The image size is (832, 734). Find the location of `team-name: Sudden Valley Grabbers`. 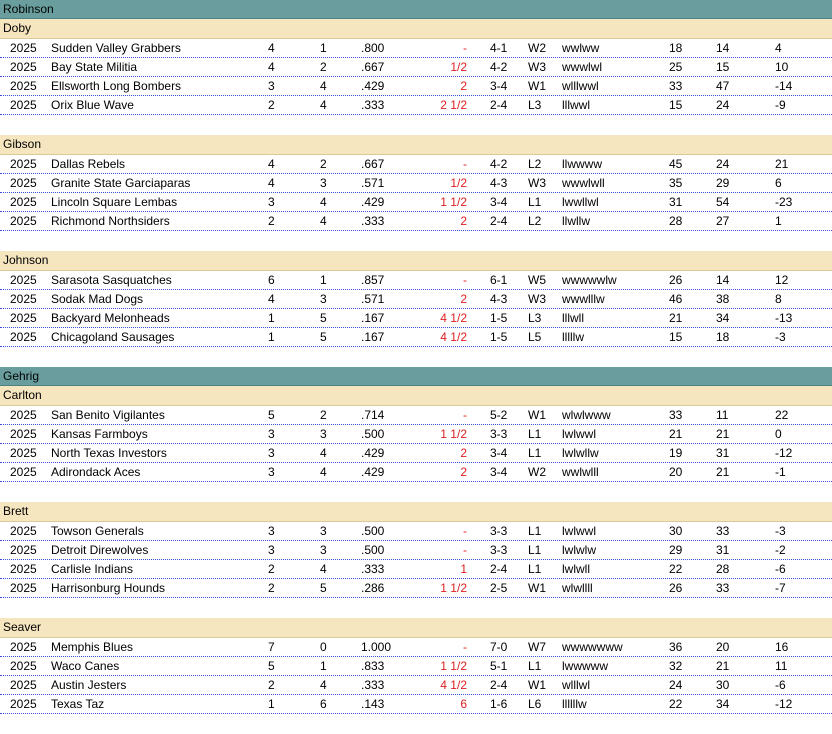

team-name: Sudden Valley Grabbers is located at coordinates (116, 48).